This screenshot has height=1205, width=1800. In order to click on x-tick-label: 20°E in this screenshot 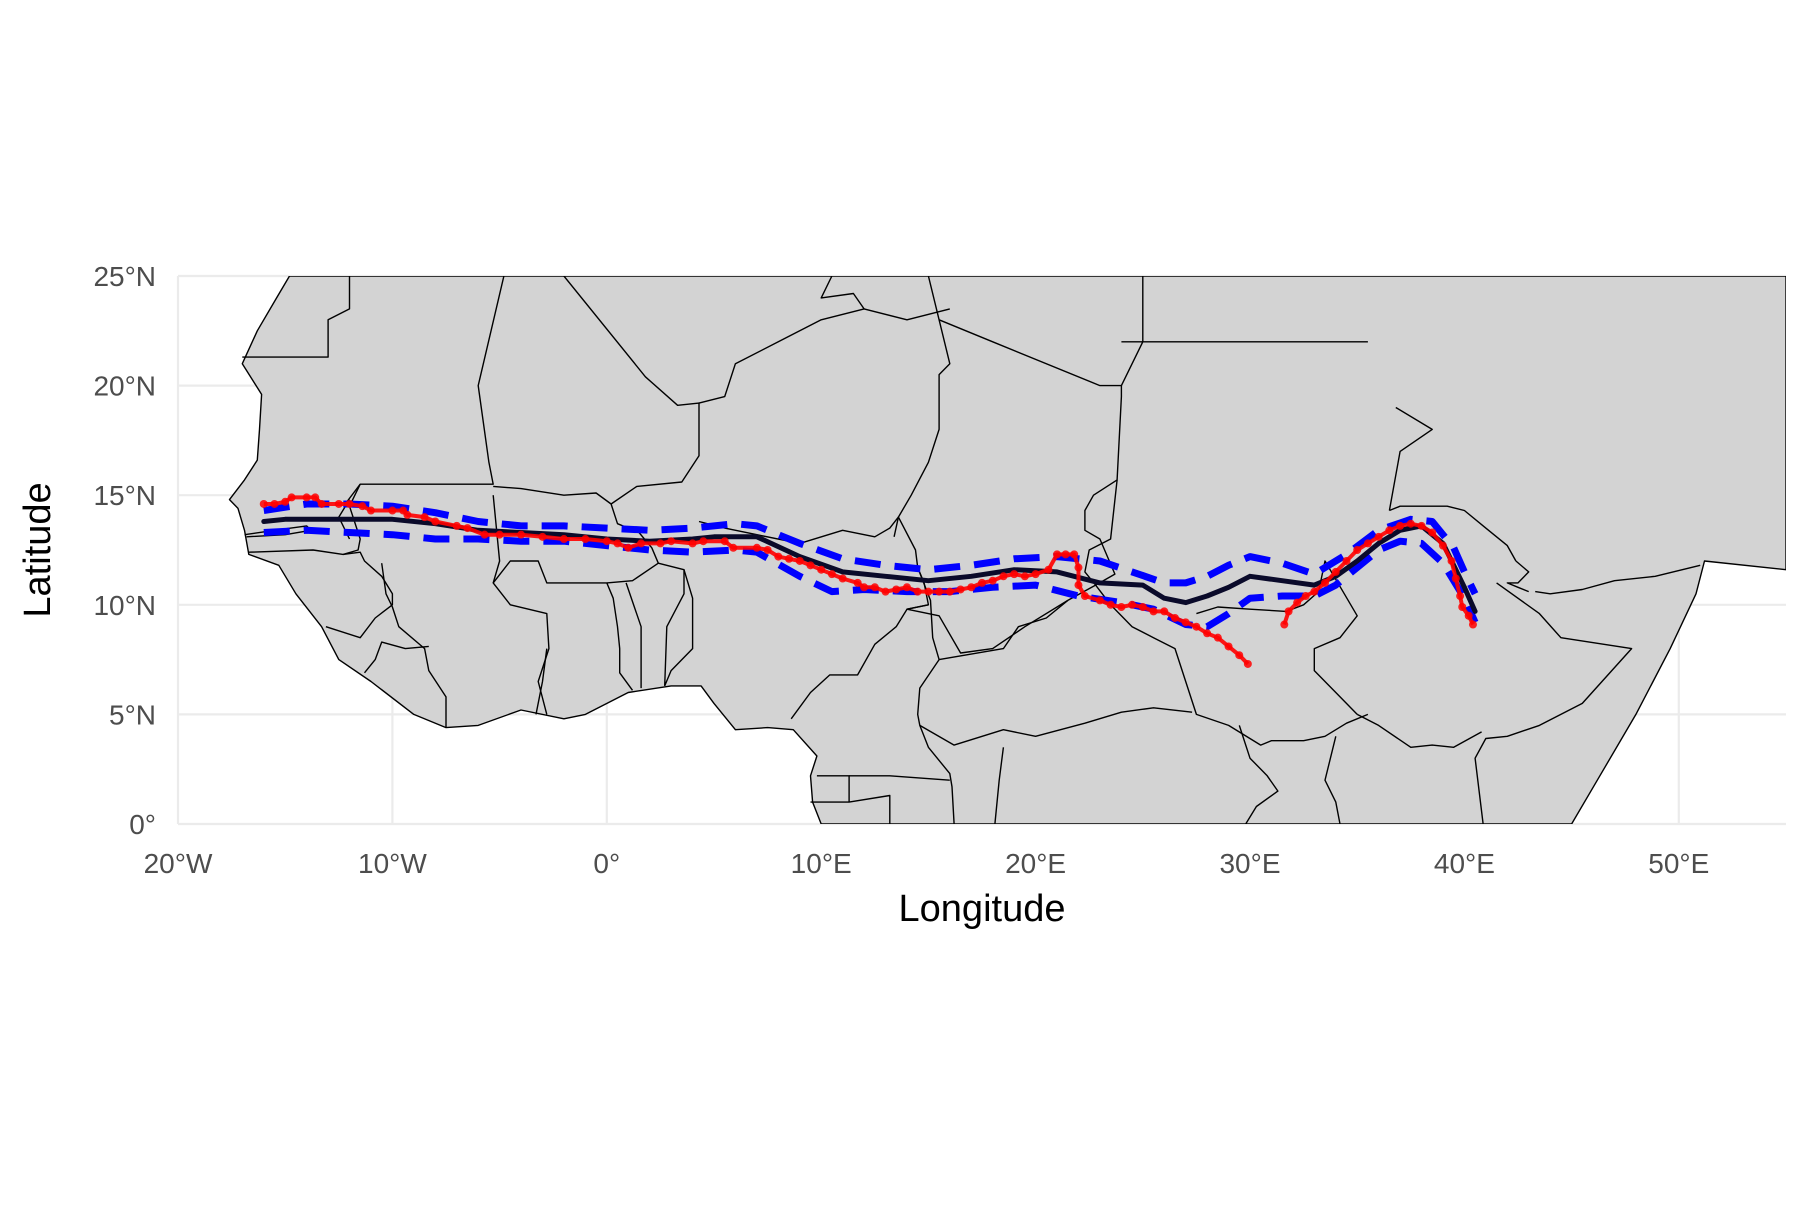, I will do `click(1035, 863)`.